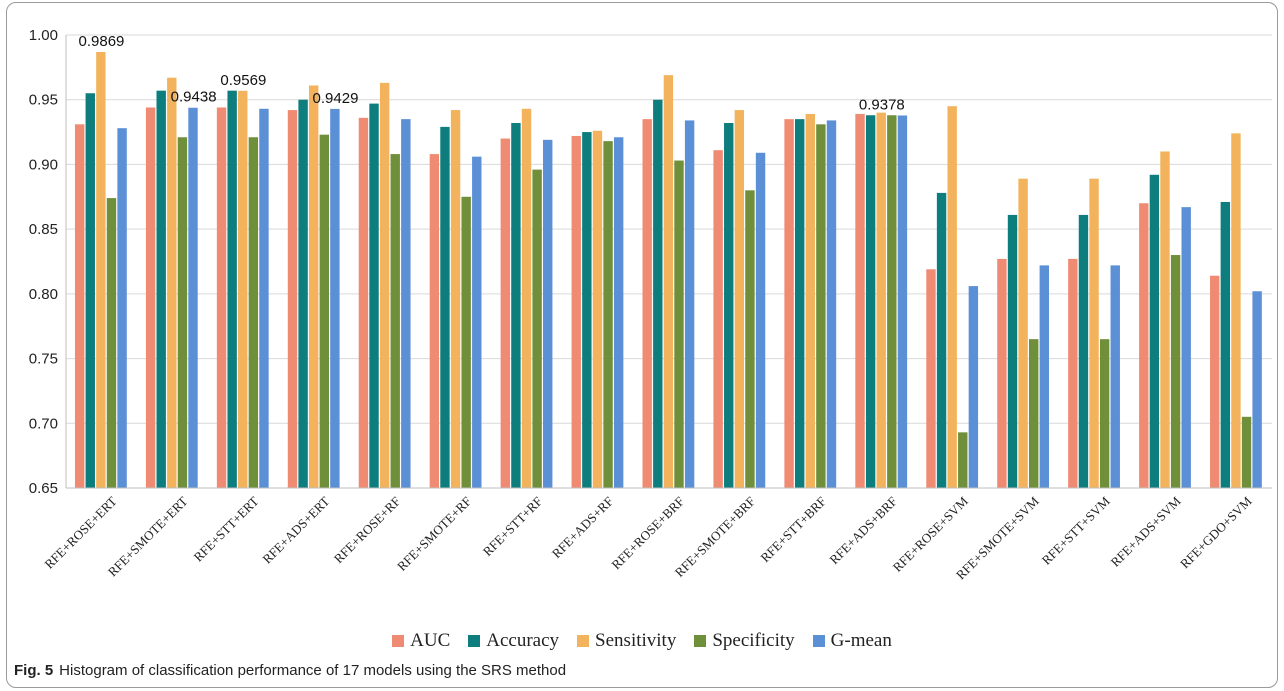  I want to click on legend-label: Sensitivity, so click(636, 640).